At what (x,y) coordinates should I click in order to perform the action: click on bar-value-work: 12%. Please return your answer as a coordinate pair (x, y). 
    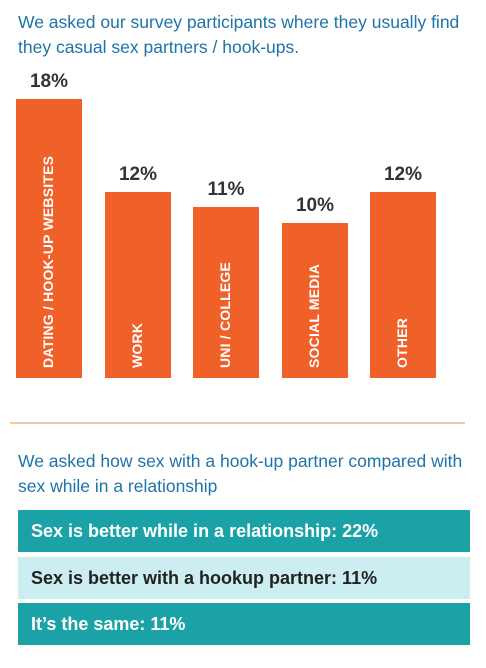
    Looking at the image, I should click on (138, 174).